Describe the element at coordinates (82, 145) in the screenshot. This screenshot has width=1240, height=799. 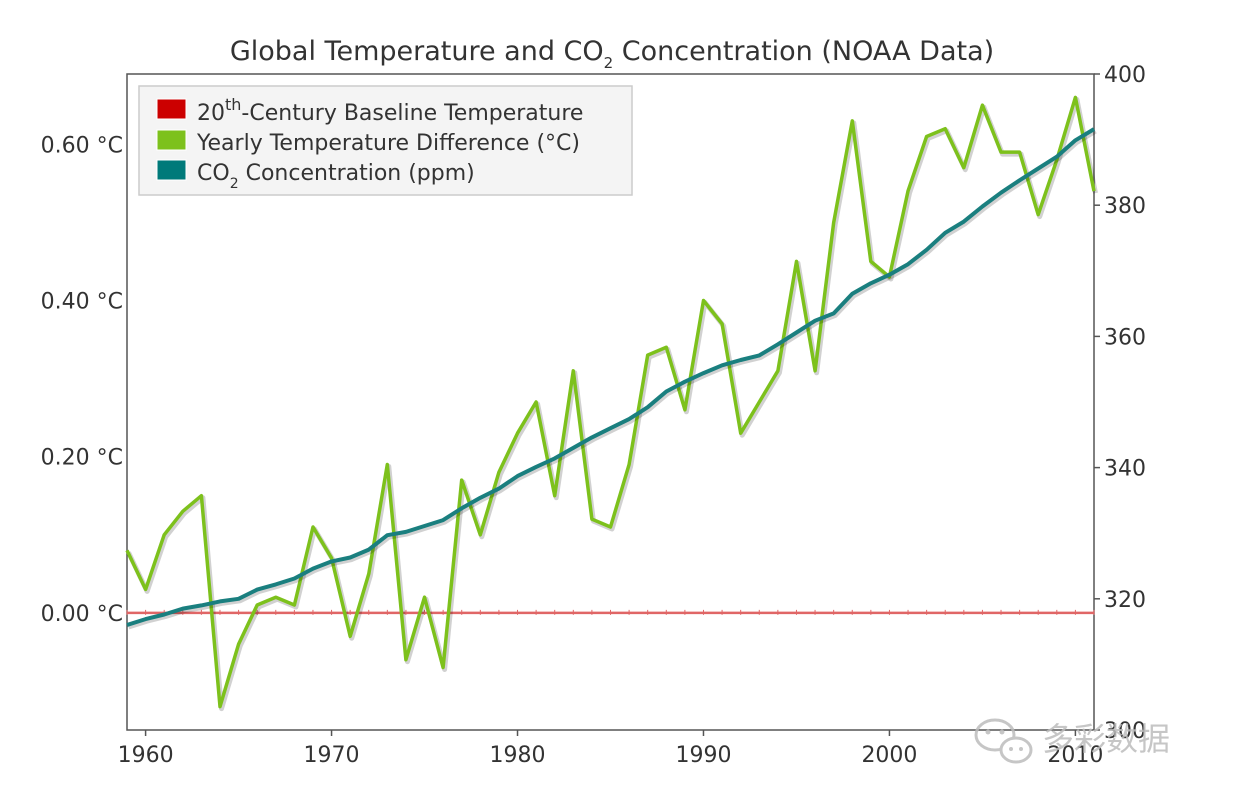
I see `y-left-tick-label: 0.60 °C` at that location.